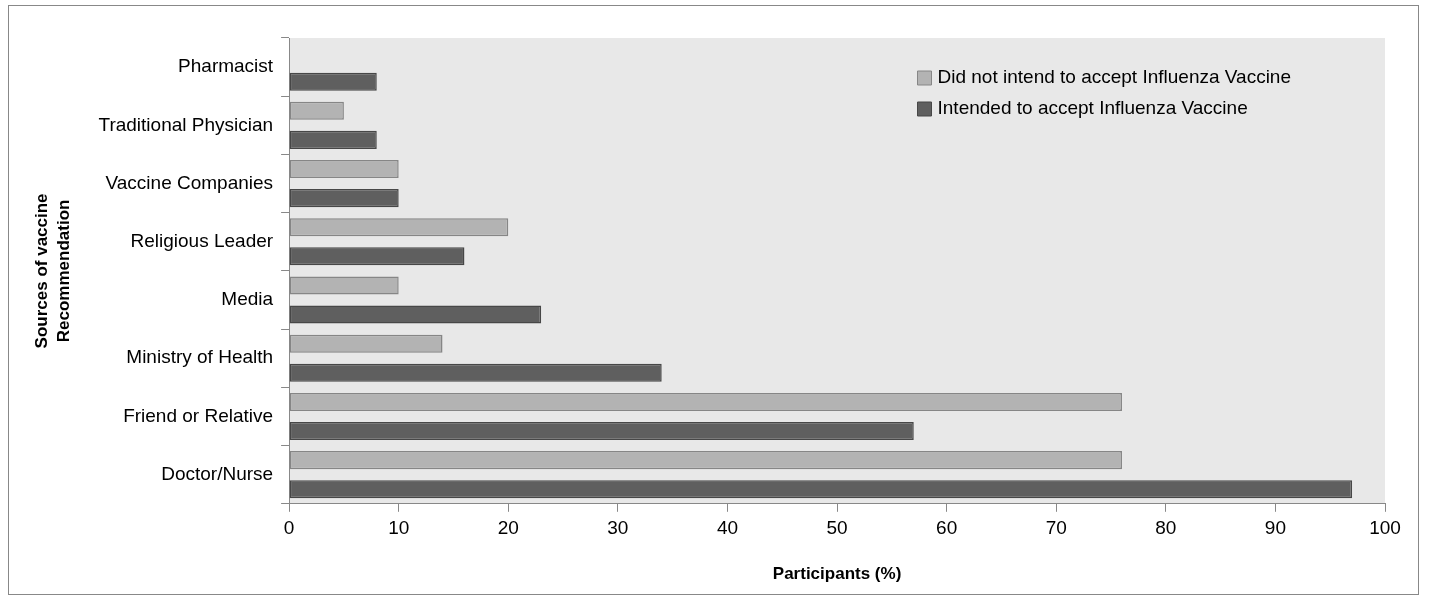 The height and width of the screenshot is (601, 1429). I want to click on y-tick-label: Traditional Physician, so click(186, 124).